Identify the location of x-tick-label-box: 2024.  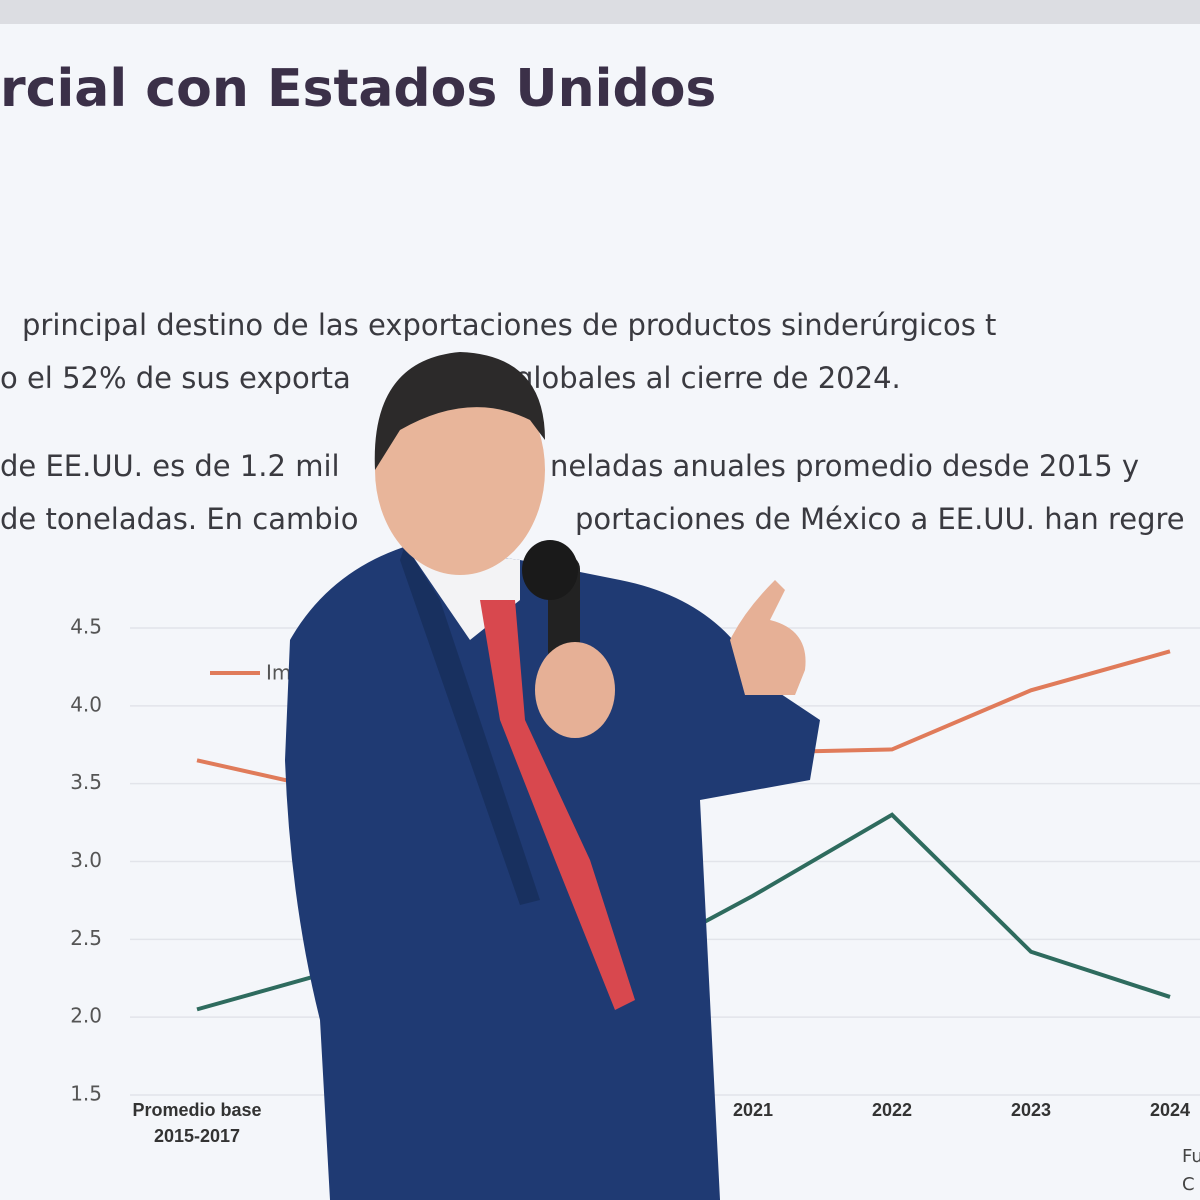
(1170, 1110).